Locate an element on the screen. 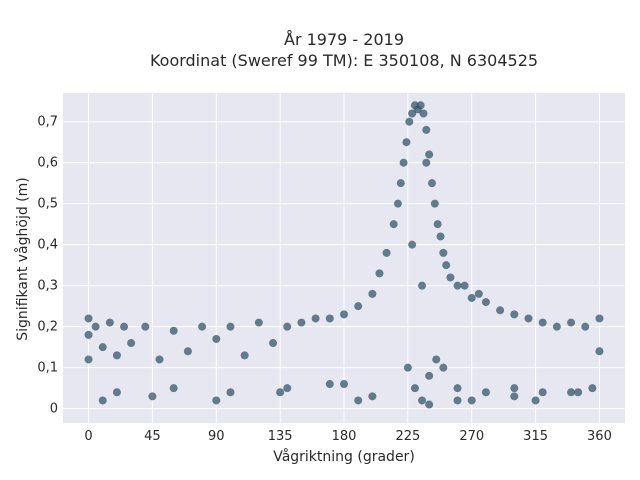  x-tick-label: 360 is located at coordinates (599, 436).